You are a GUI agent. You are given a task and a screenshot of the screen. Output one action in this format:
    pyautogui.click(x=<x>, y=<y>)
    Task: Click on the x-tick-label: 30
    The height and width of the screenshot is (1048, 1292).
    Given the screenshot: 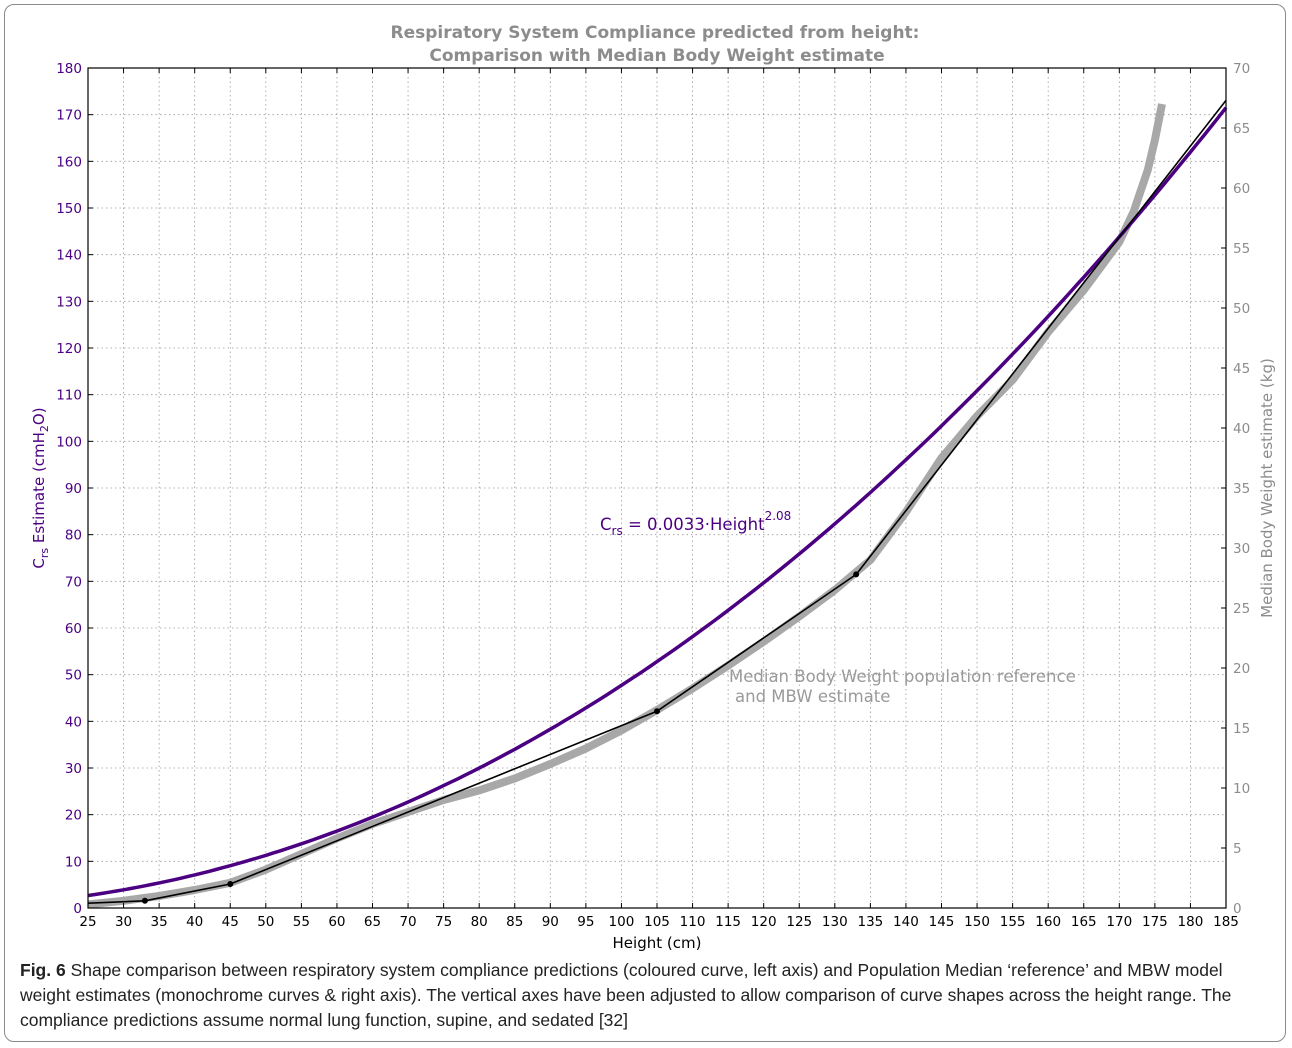 What is the action you would take?
    pyautogui.click(x=123, y=922)
    